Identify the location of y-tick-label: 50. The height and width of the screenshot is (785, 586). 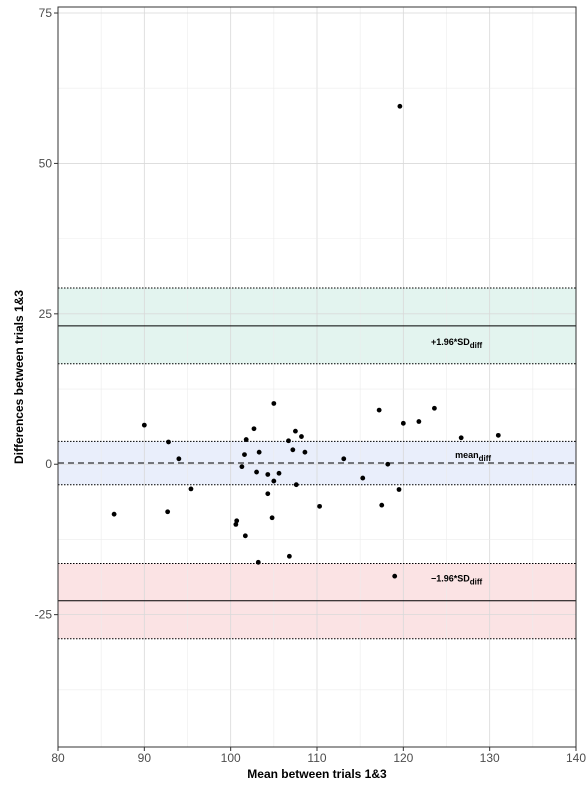
(46, 163).